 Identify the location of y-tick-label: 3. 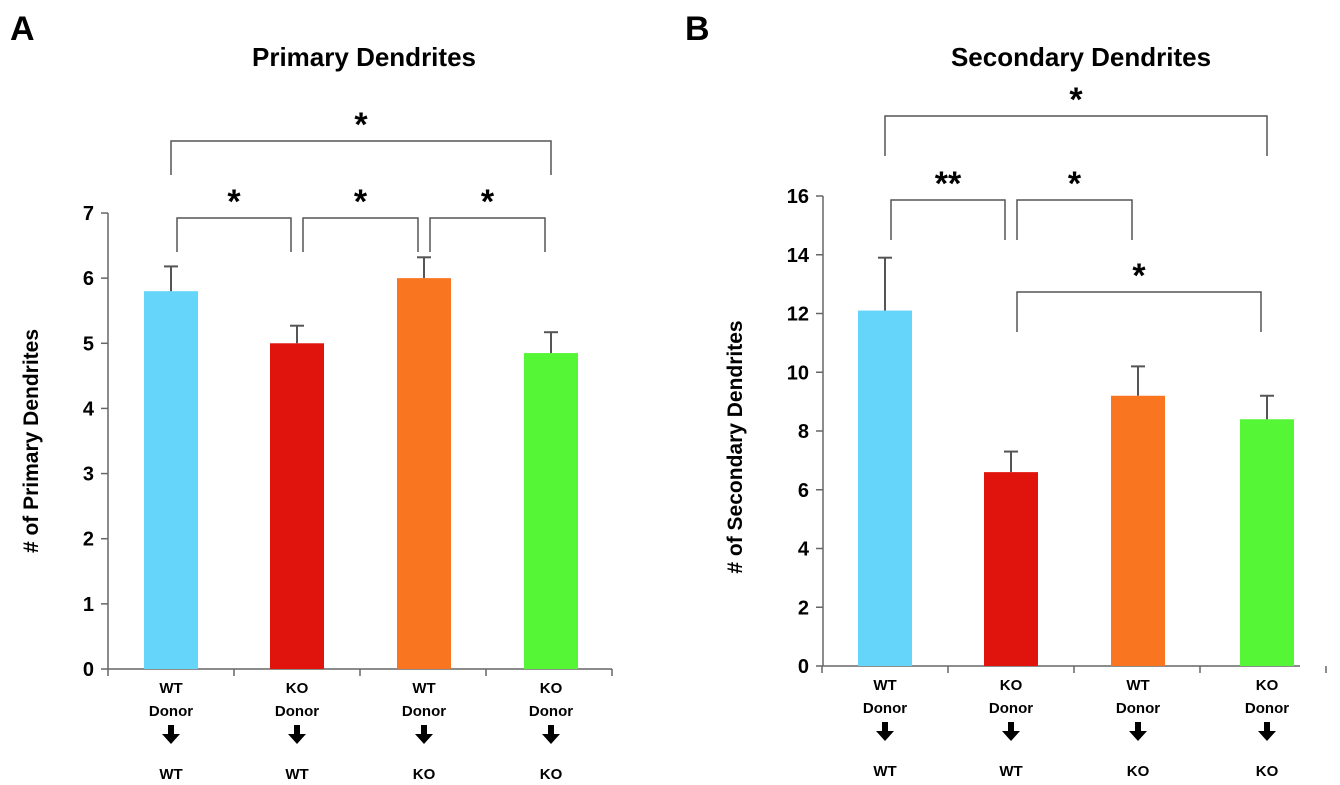
(88, 475).